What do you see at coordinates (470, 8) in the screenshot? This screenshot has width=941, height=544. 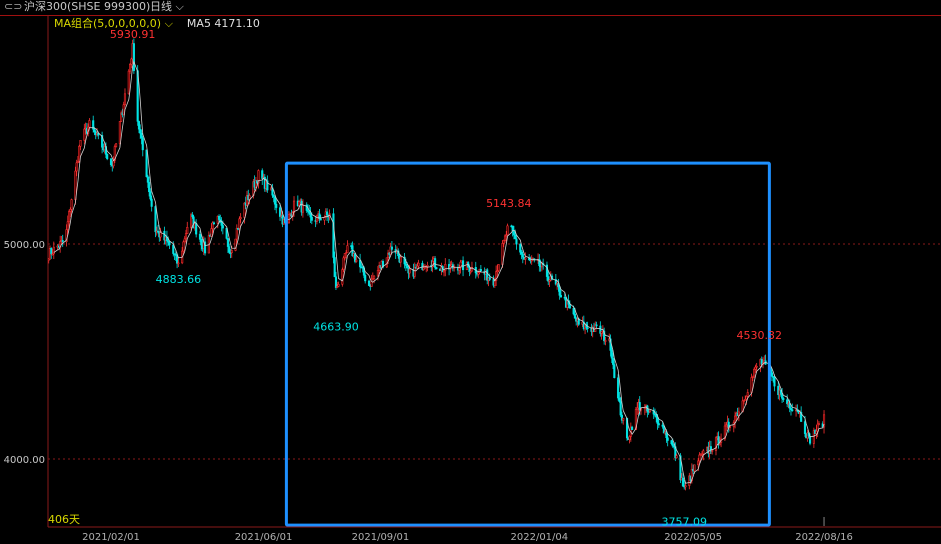 I see `chart-header: ⊂⊃ 沪深300(SHSE 999300) 日线 ⌵` at bounding box center [470, 8].